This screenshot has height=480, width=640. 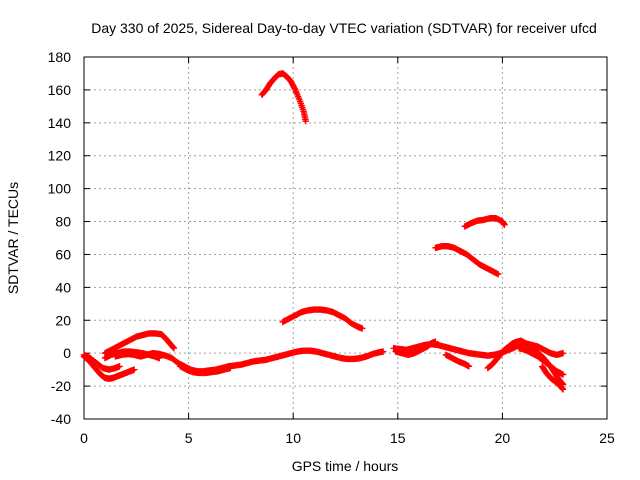 I want to click on y-tick-label: 120, so click(x=60, y=156).